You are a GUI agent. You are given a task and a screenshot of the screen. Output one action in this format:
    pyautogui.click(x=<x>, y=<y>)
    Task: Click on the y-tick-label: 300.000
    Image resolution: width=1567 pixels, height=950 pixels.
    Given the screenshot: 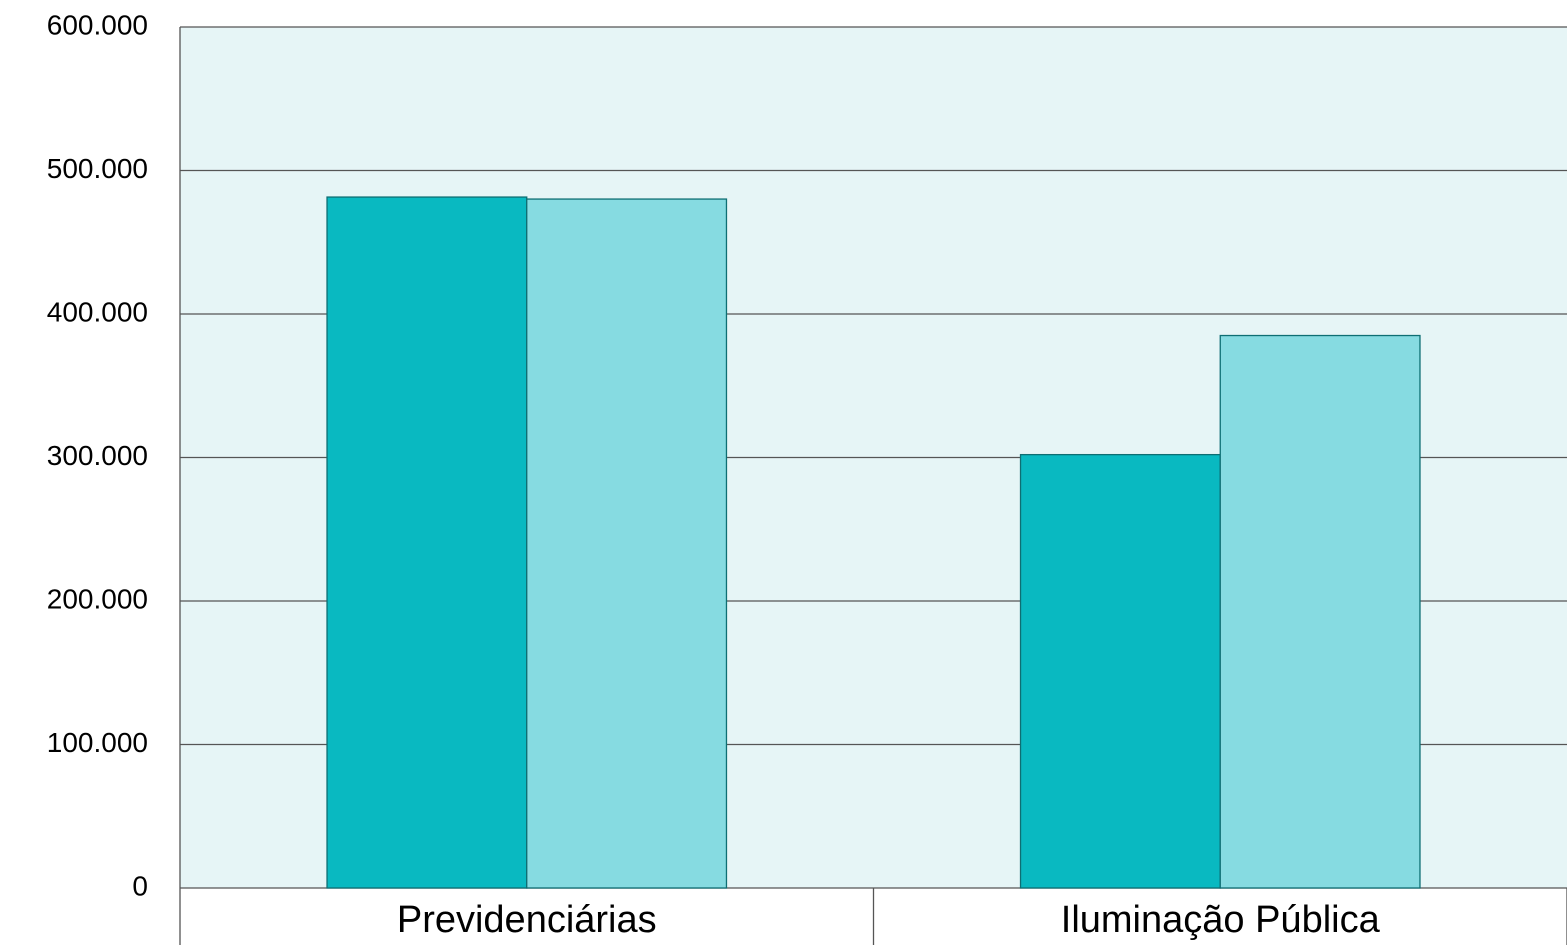 What is the action you would take?
    pyautogui.click(x=97, y=455)
    